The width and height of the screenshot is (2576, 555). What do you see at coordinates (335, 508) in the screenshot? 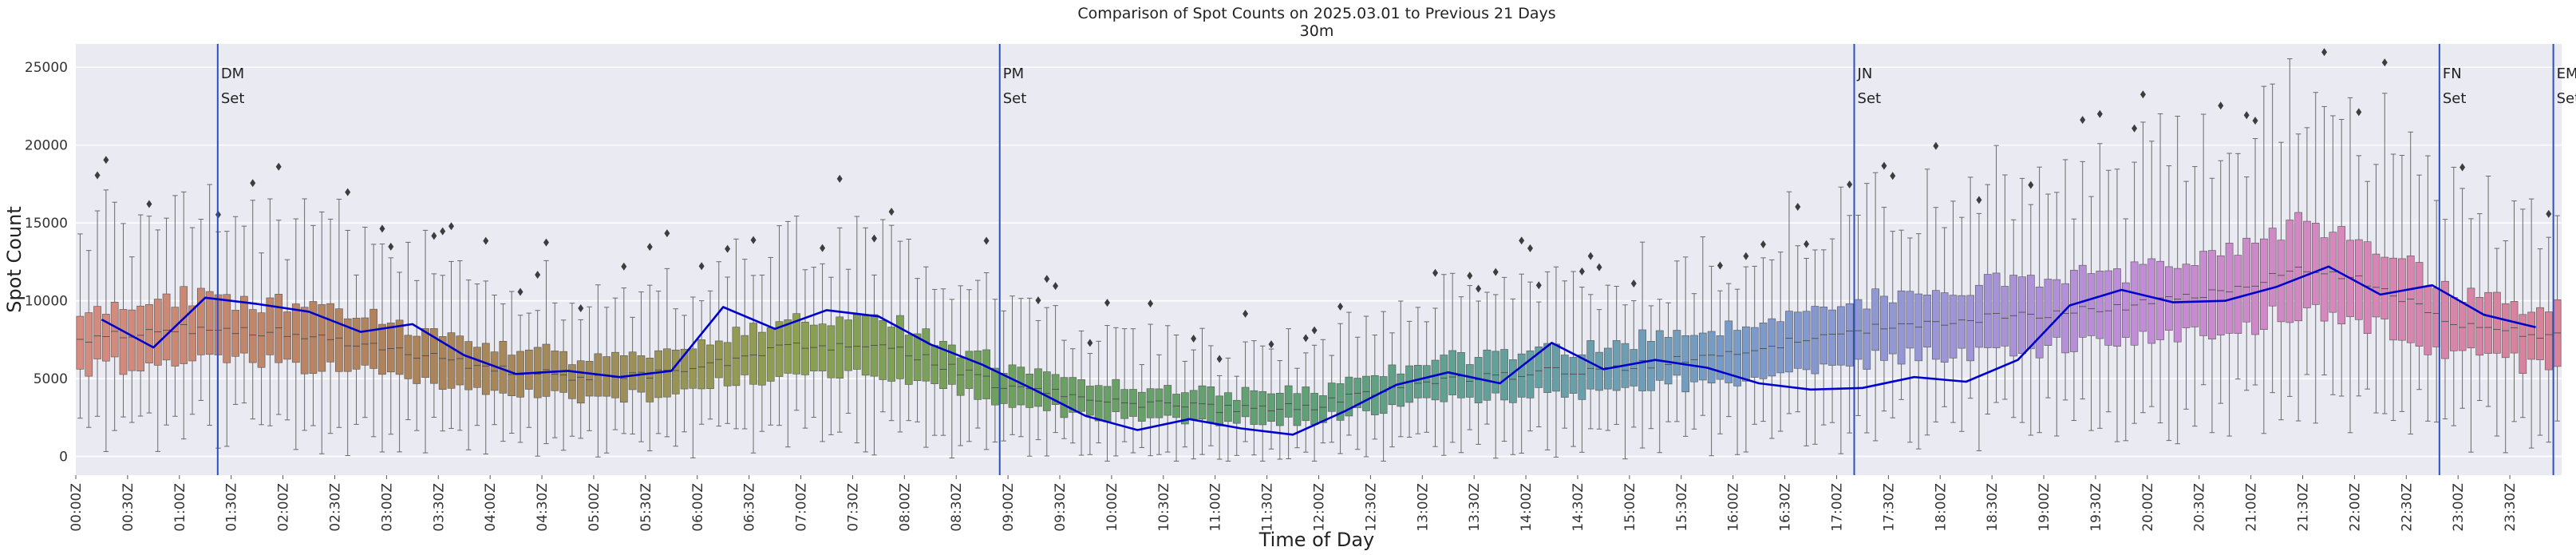
I see `x-tick-label: 02:30Z` at bounding box center [335, 508].